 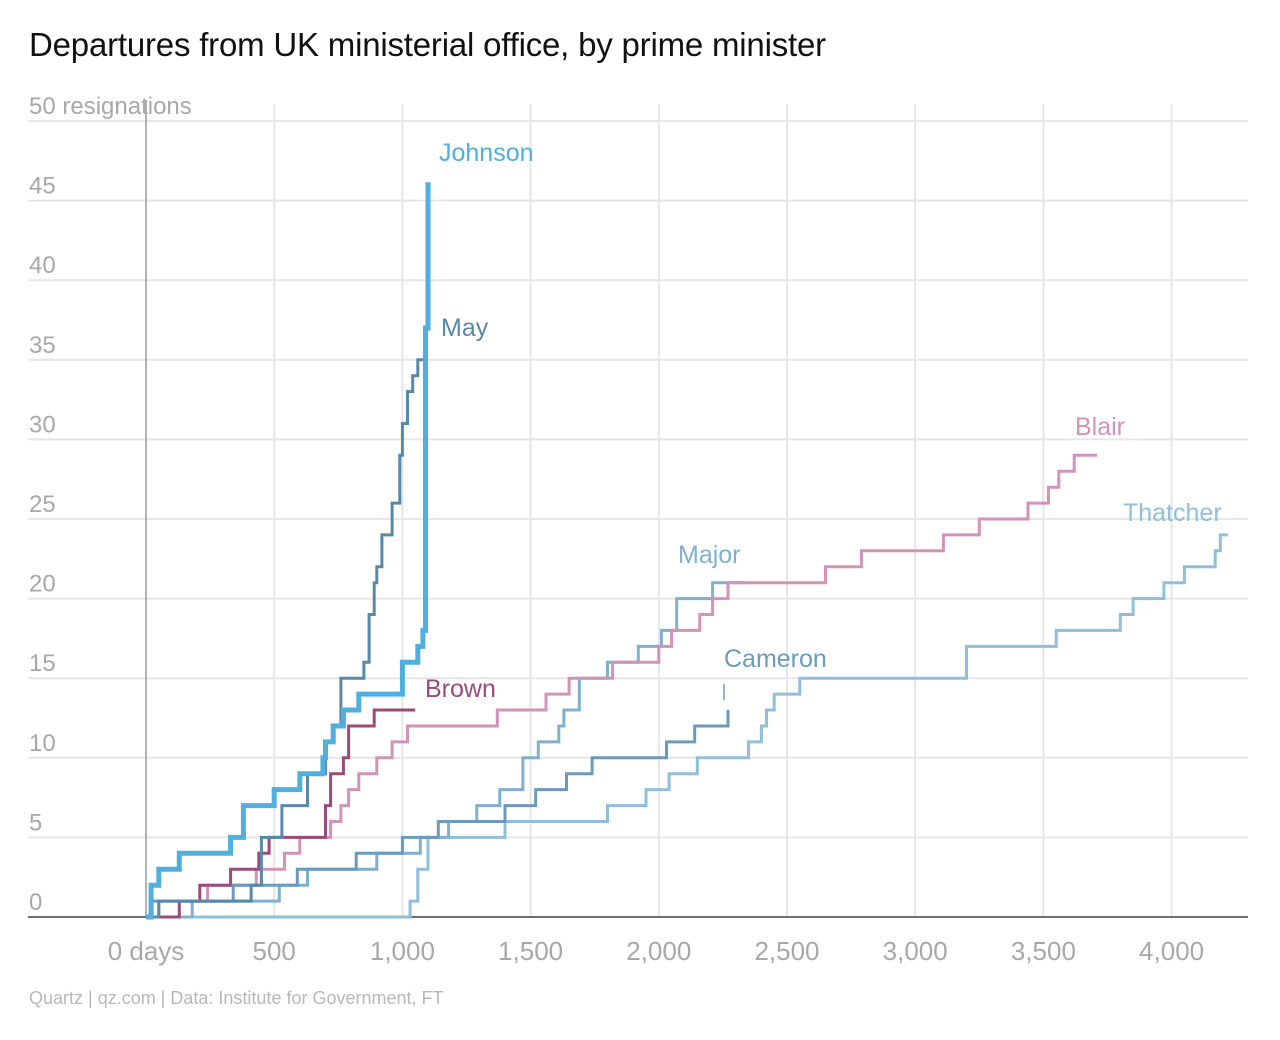 What do you see at coordinates (465, 328) in the screenshot?
I see `series-label-may: May` at bounding box center [465, 328].